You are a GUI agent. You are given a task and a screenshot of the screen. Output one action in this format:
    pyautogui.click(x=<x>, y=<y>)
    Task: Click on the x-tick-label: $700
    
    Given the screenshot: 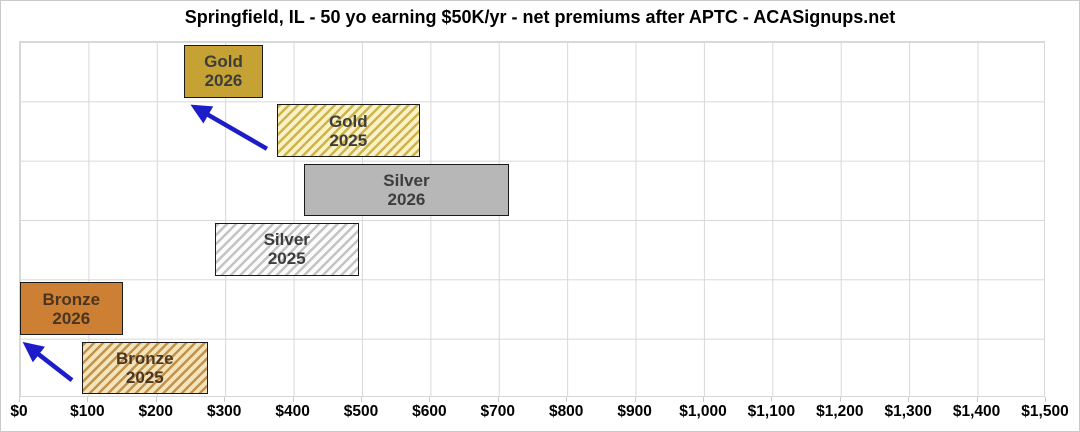 What is the action you would take?
    pyautogui.click(x=498, y=411)
    